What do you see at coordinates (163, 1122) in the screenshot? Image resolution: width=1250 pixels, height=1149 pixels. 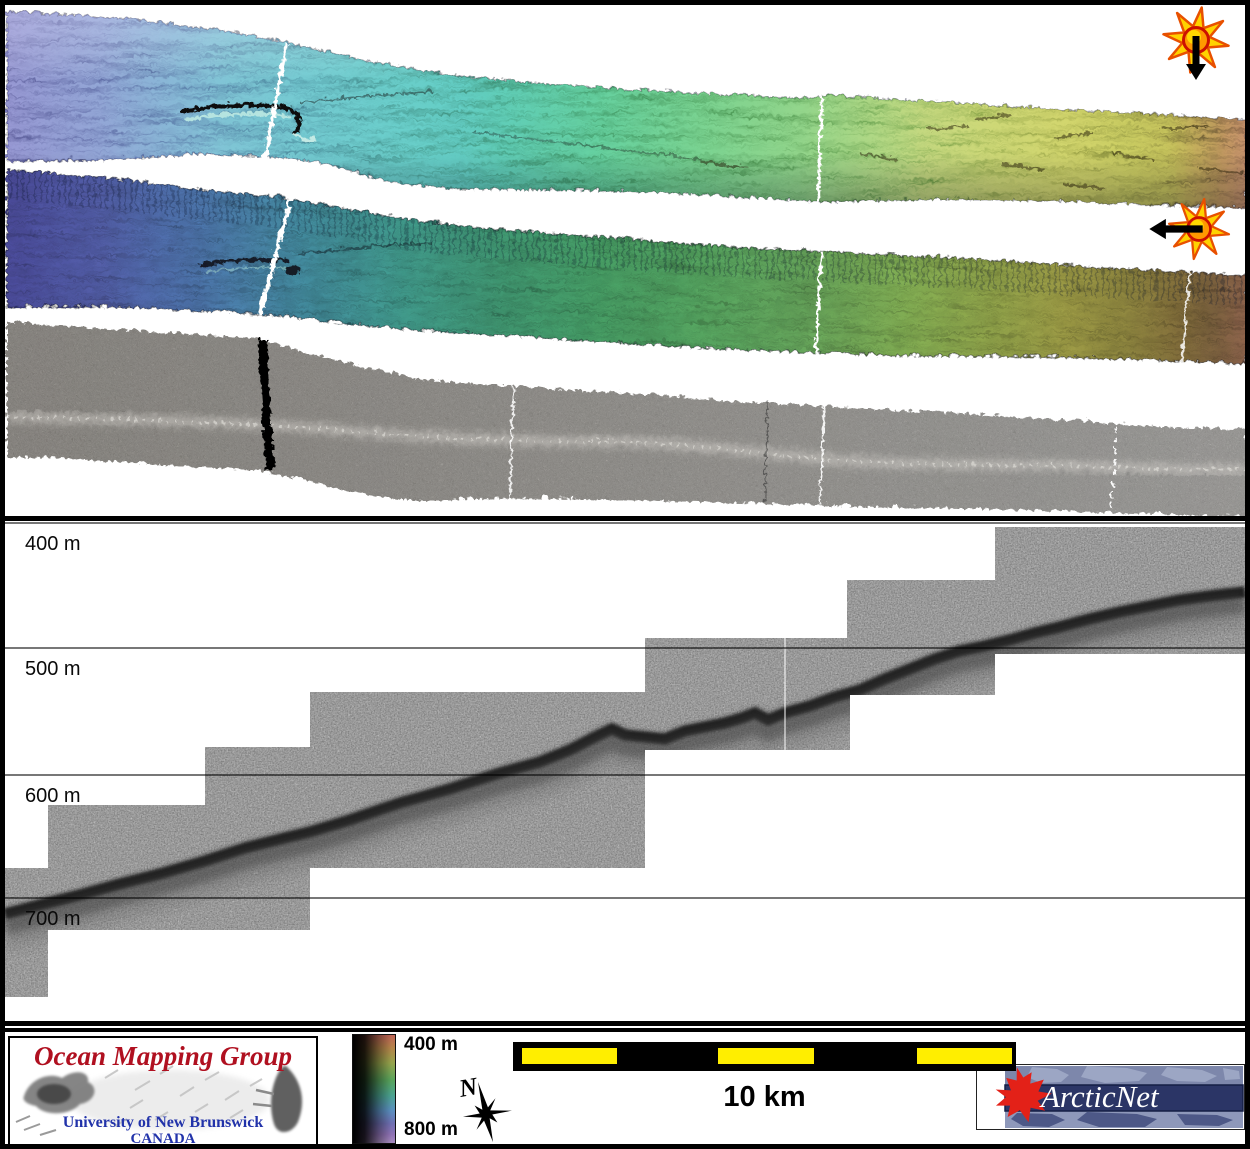 I see `omg-university: University of New Brunswick` at bounding box center [163, 1122].